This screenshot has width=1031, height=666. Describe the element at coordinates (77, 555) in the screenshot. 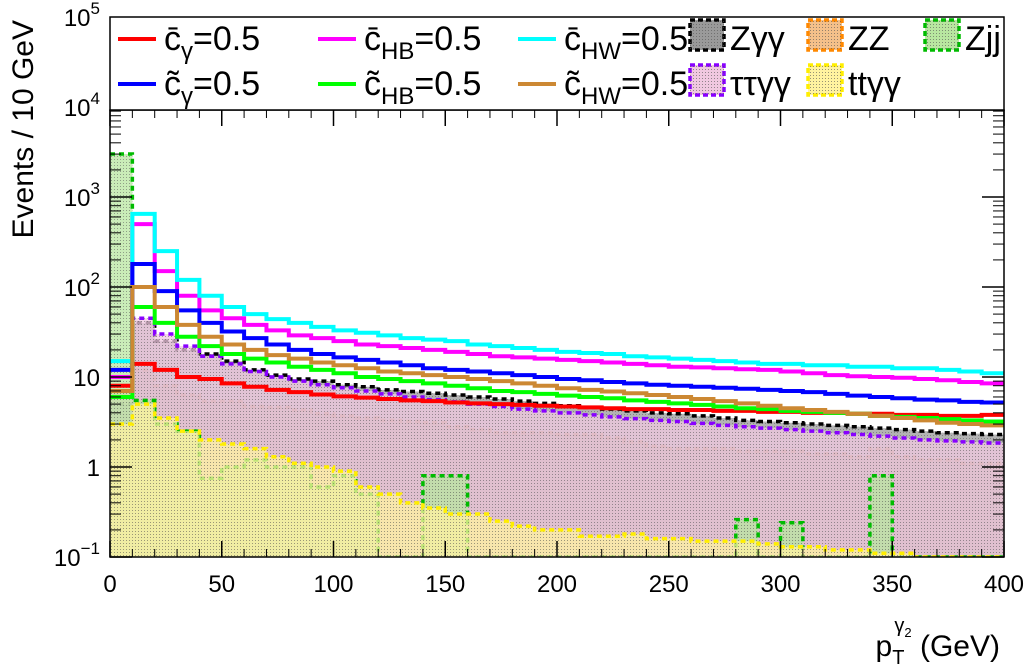

I see `y-tick-label-0: 10⁻¹` at that location.